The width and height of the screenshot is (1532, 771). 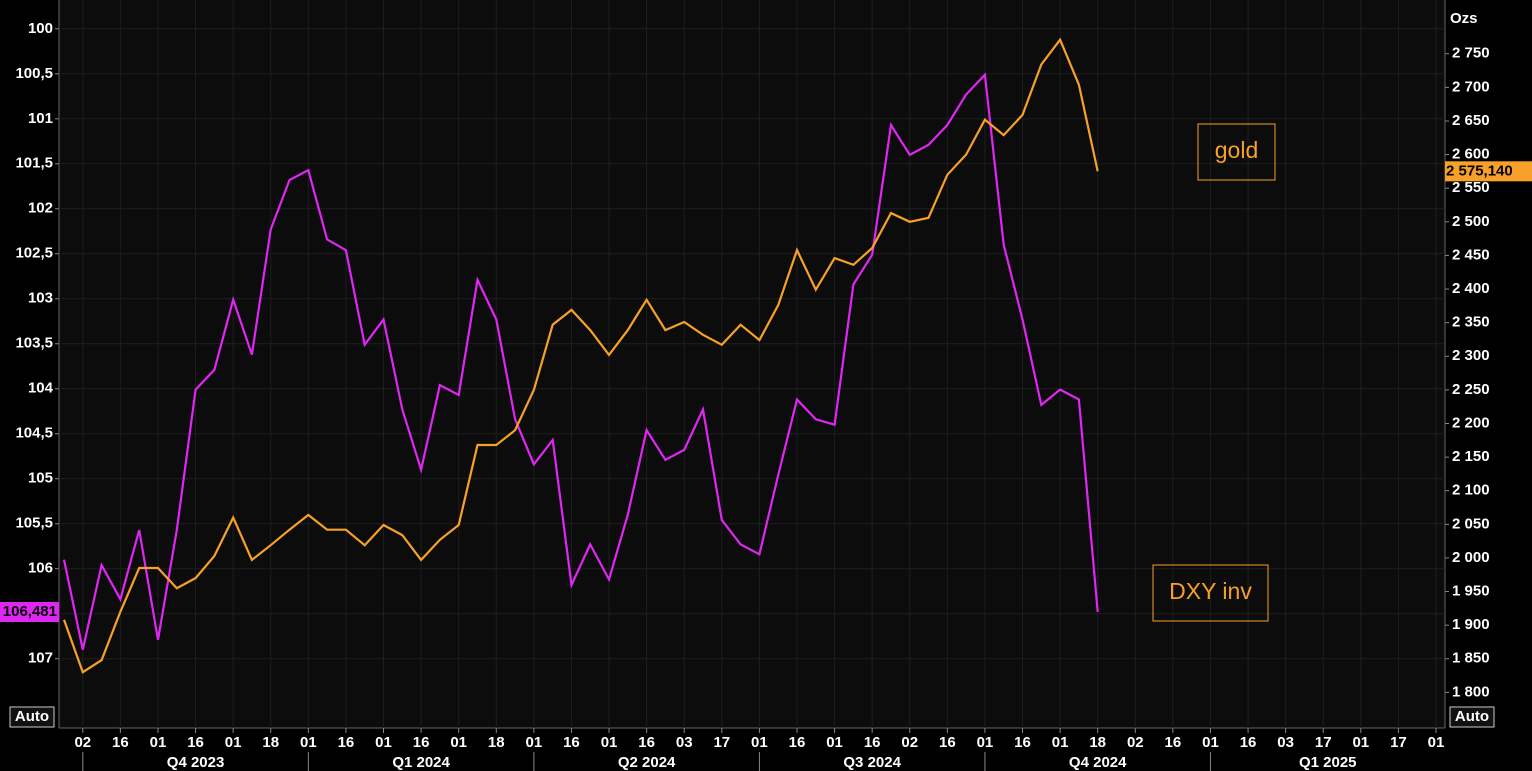 I want to click on x-group-label: Q1 2024, so click(x=421, y=762).